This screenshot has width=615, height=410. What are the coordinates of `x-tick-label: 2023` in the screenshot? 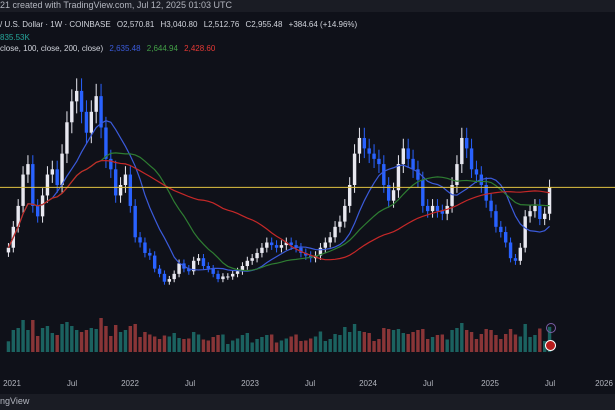 It's located at (250, 383).